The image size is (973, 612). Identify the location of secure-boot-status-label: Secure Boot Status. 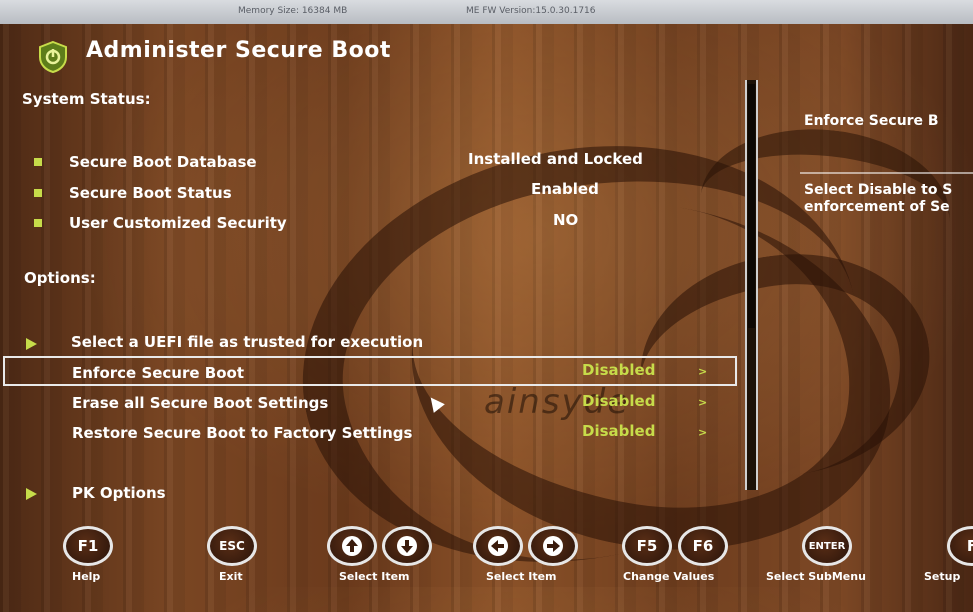
(150, 193).